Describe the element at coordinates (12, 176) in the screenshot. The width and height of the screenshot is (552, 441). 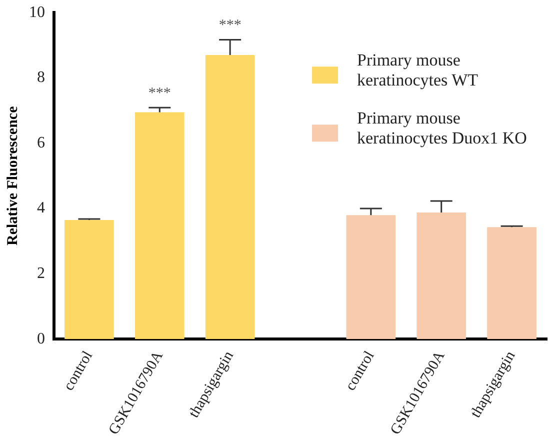
I see `y-axis-title: Relative Fluorescence` at that location.